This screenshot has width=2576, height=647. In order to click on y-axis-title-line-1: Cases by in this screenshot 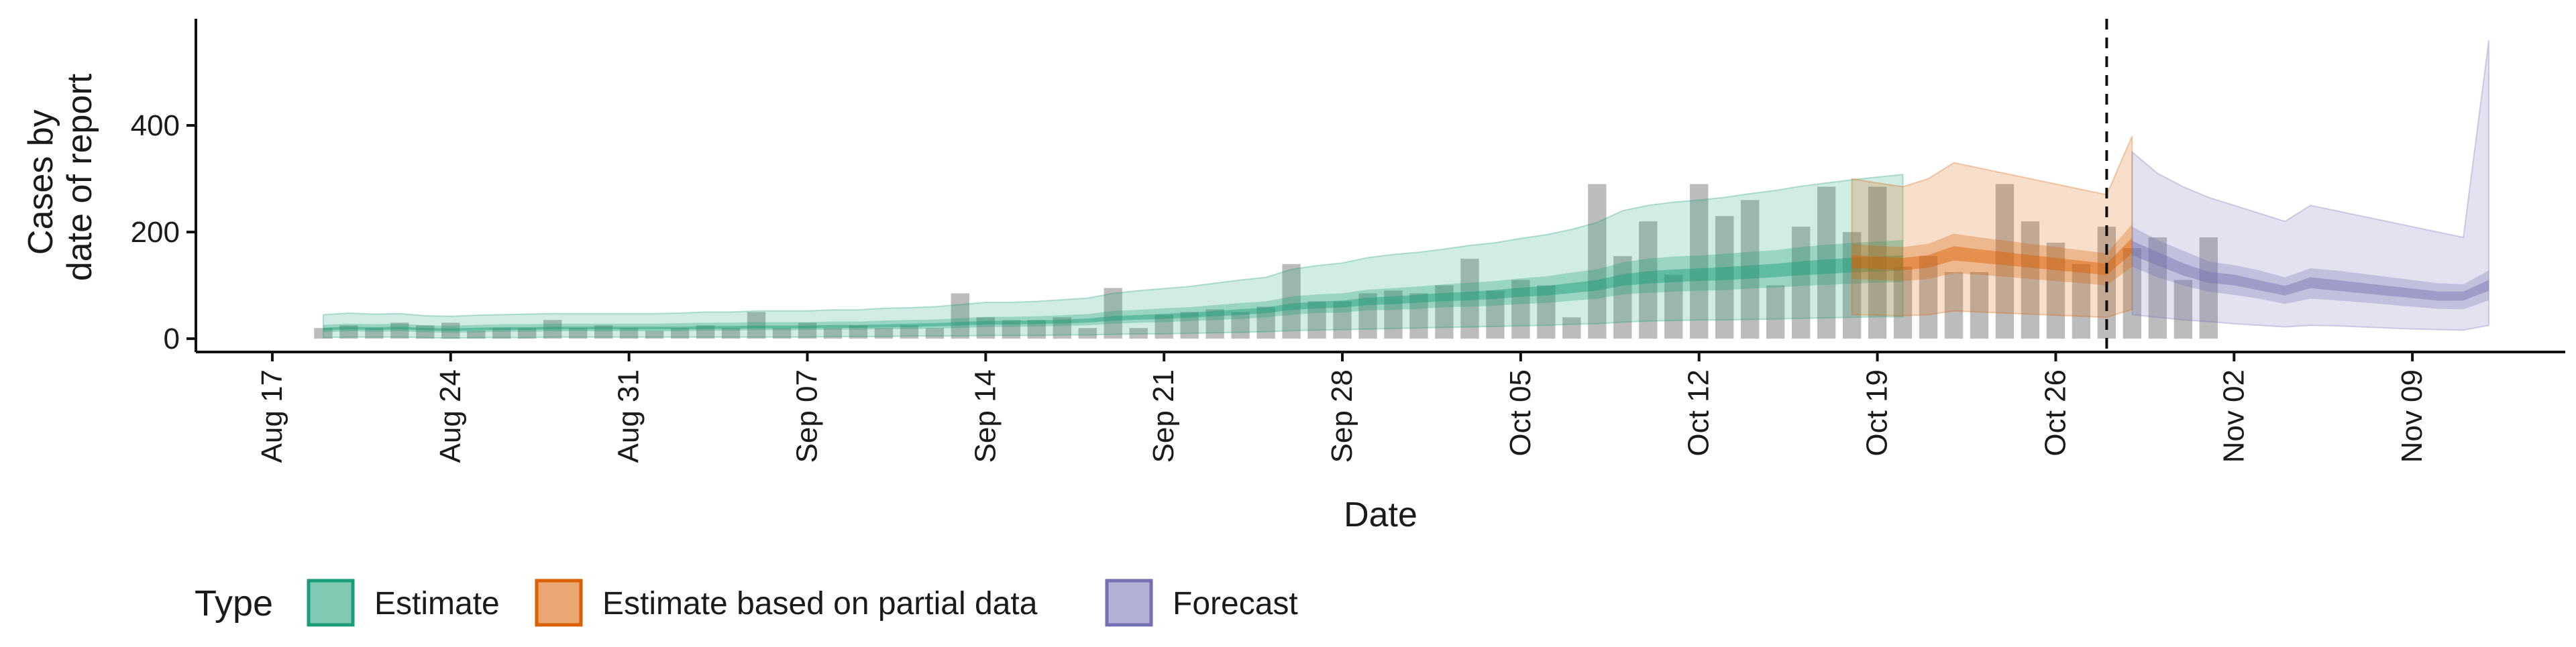, I will do `click(40, 182)`.